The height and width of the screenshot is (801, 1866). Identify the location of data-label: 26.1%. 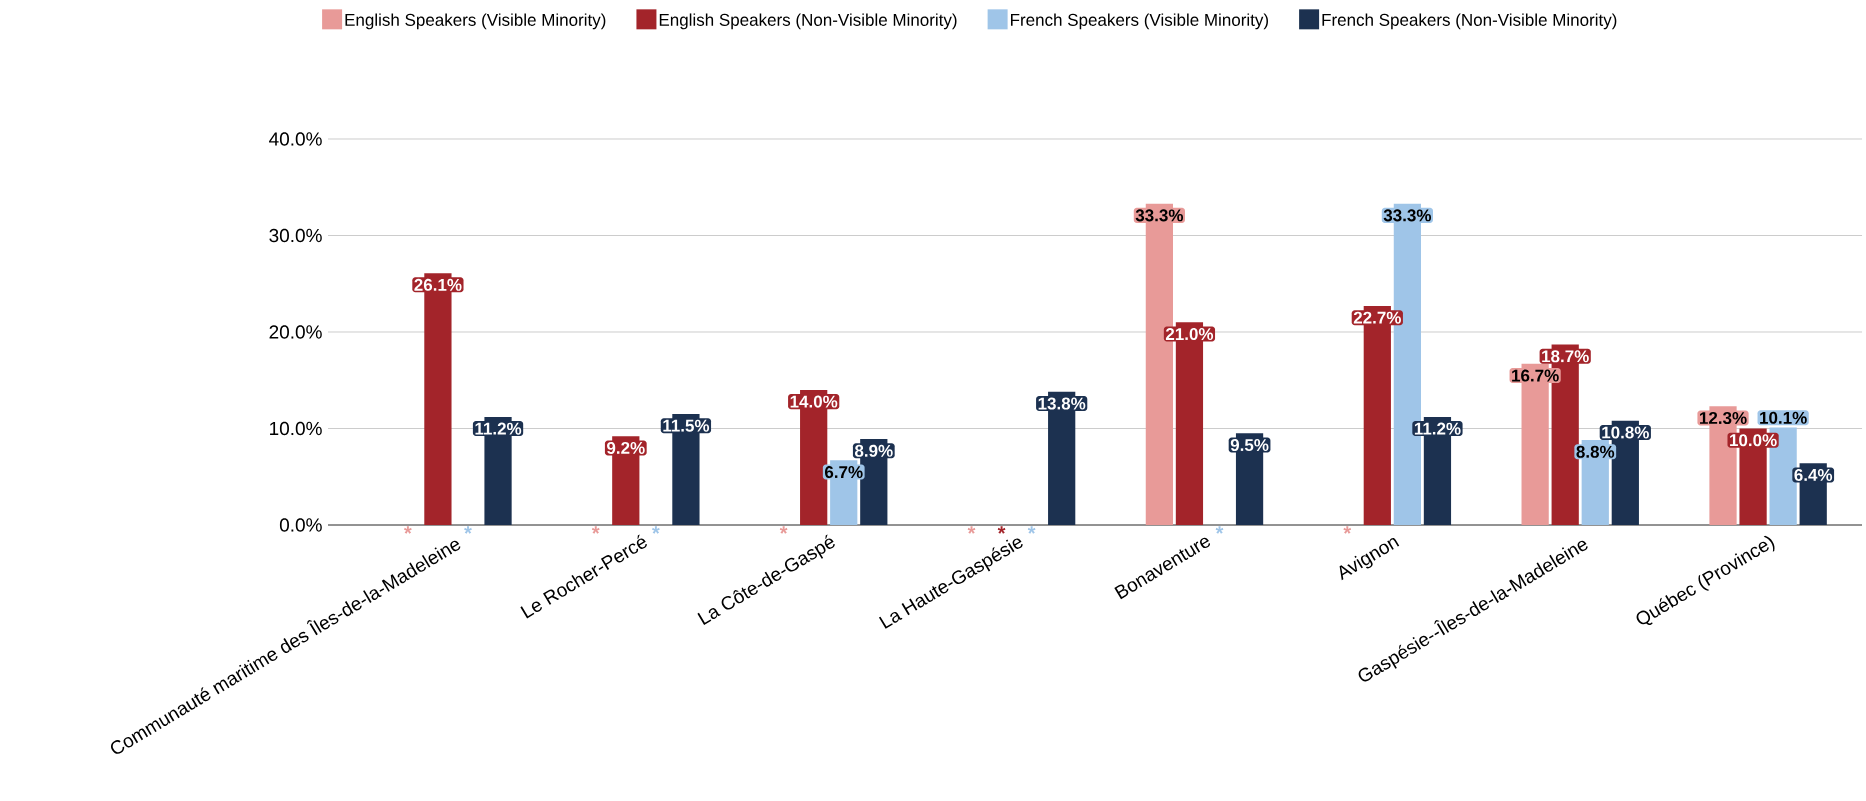
(438, 284).